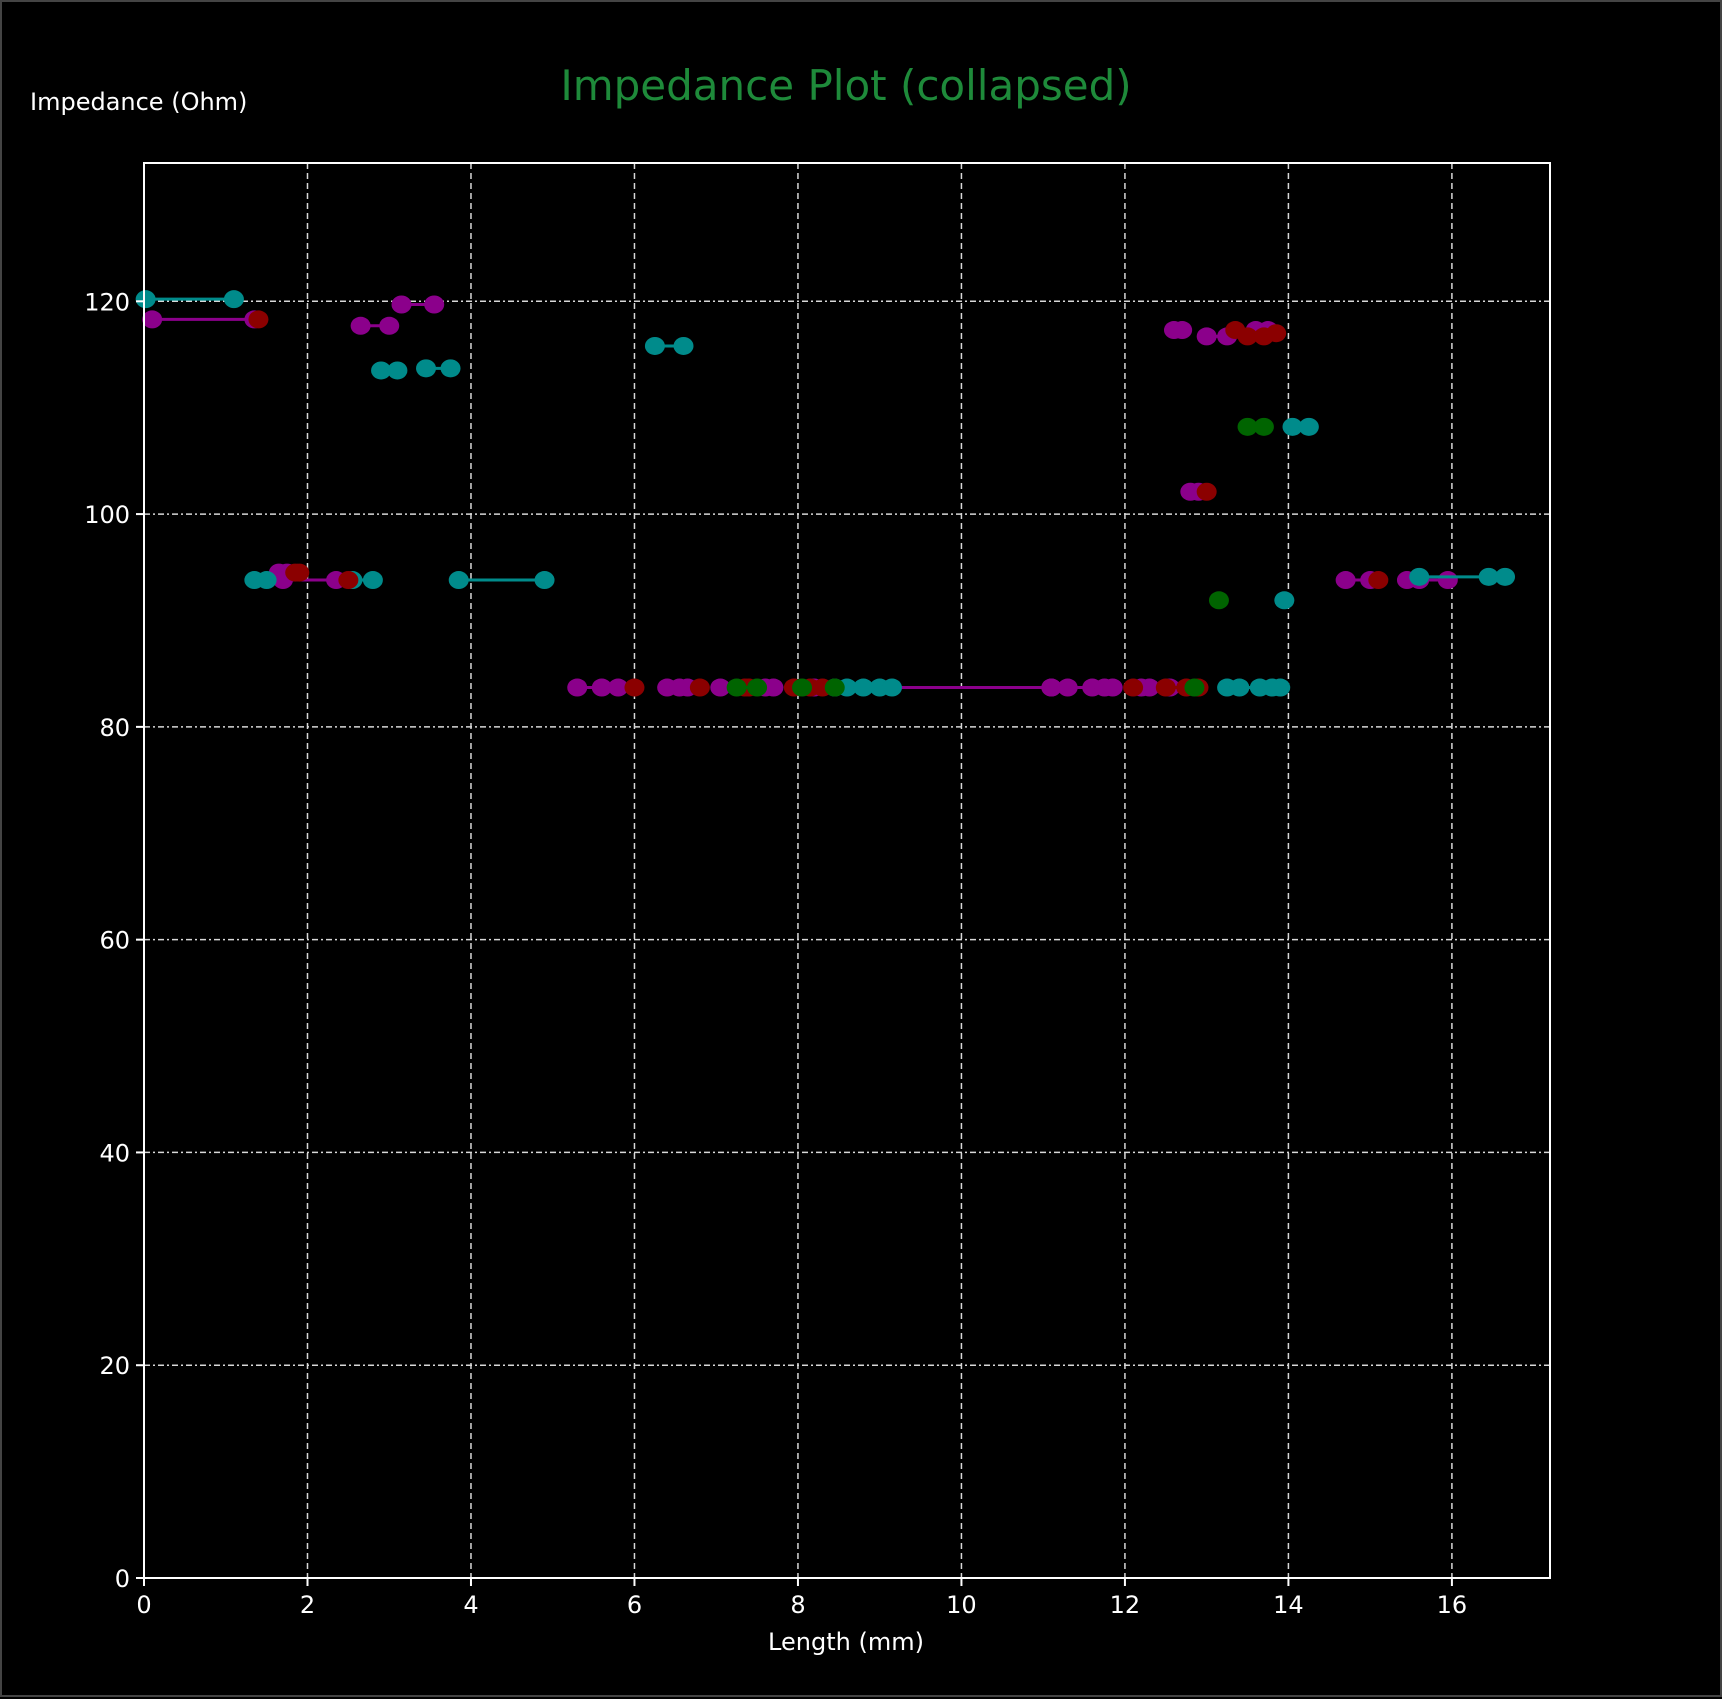 The width and height of the screenshot is (1722, 1699). Describe the element at coordinates (845, 85) in the screenshot. I see `chart-title: Impedance Plot (collapsed)` at that location.